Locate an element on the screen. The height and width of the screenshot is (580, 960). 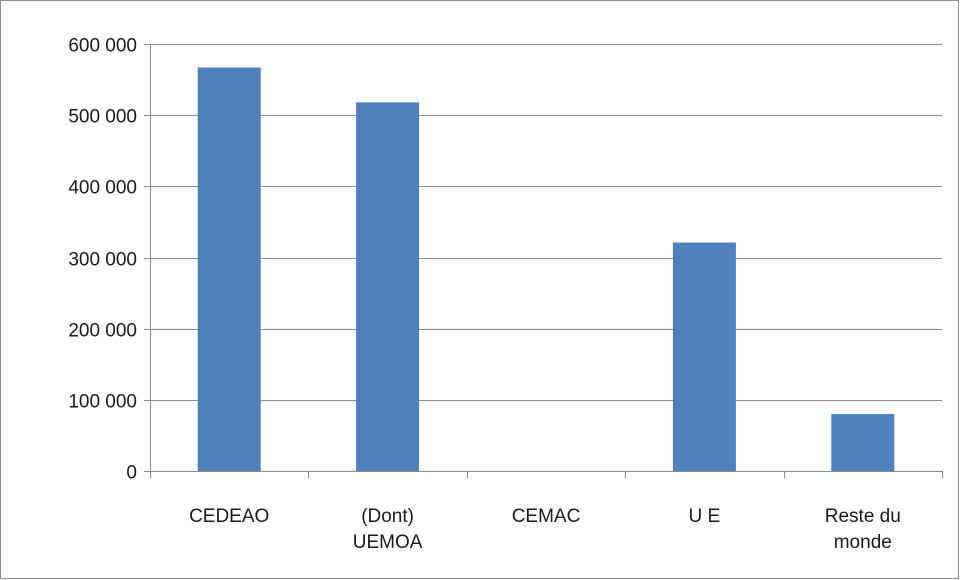
x-category-label-line: Reste du is located at coordinates (863, 516).